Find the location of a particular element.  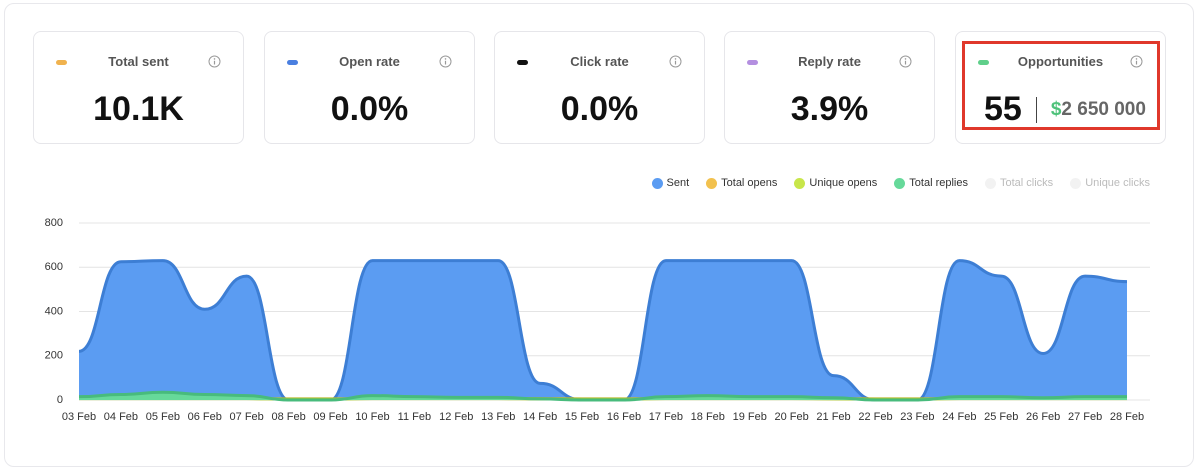

x-tick-label: 06 Feb is located at coordinates (205, 417).